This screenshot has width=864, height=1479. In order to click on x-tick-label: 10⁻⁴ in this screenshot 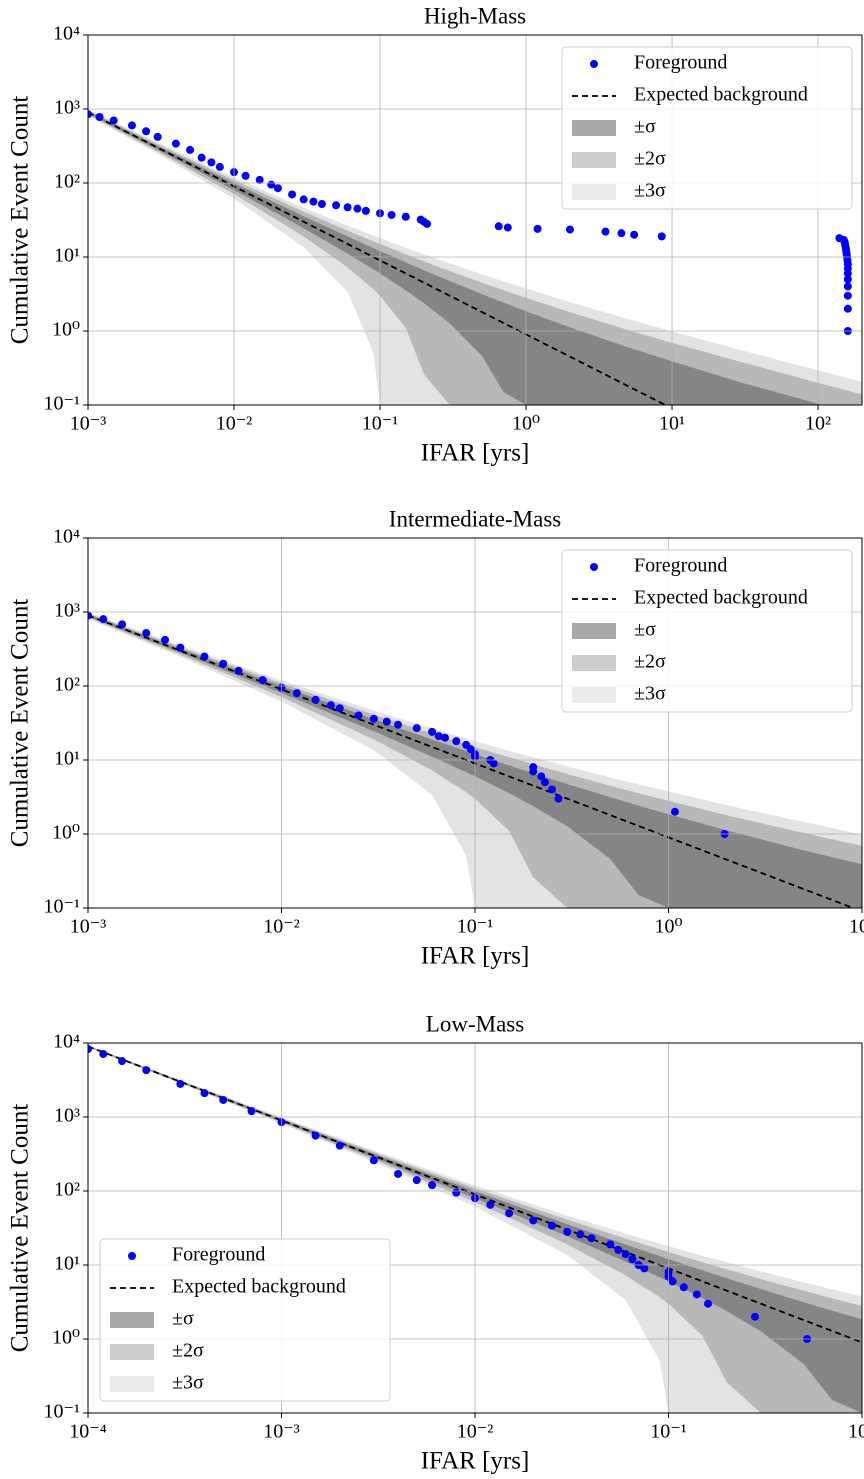, I will do `click(88, 1432)`.